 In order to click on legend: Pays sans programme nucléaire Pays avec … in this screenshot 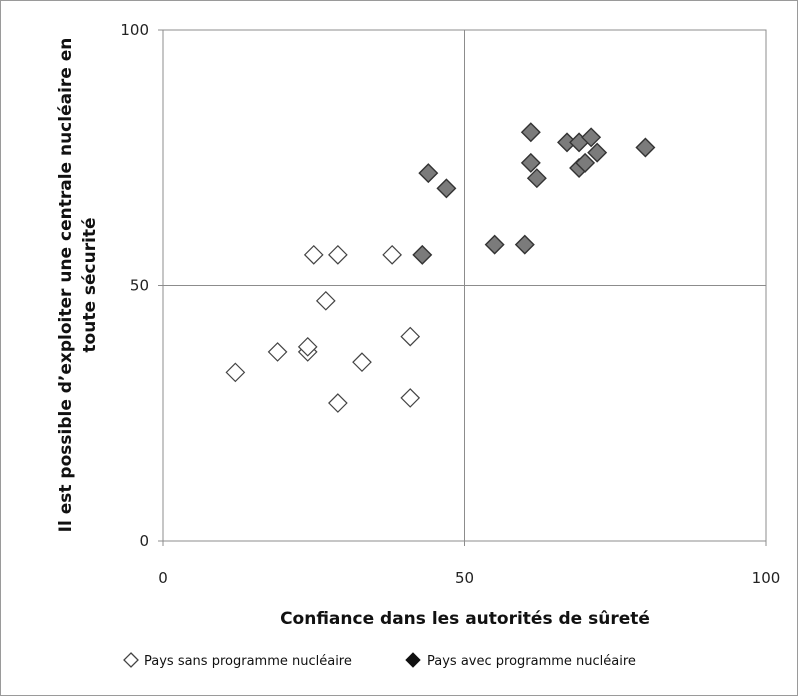, I will do `click(379, 660)`.